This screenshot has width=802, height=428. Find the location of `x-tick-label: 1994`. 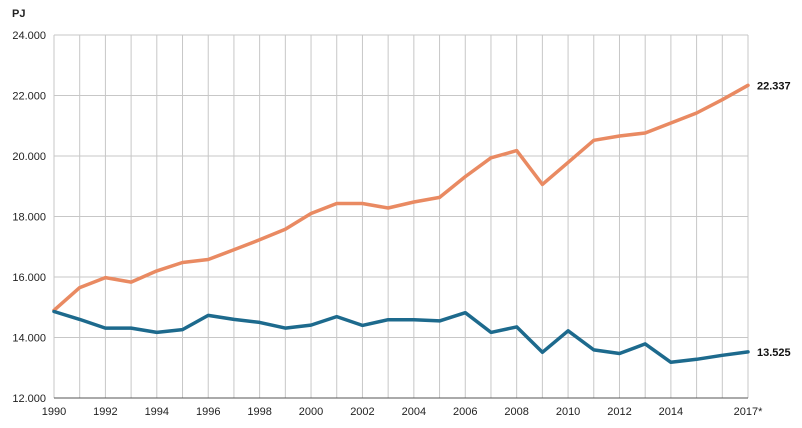

x-tick-label: 1994 is located at coordinates (157, 412).